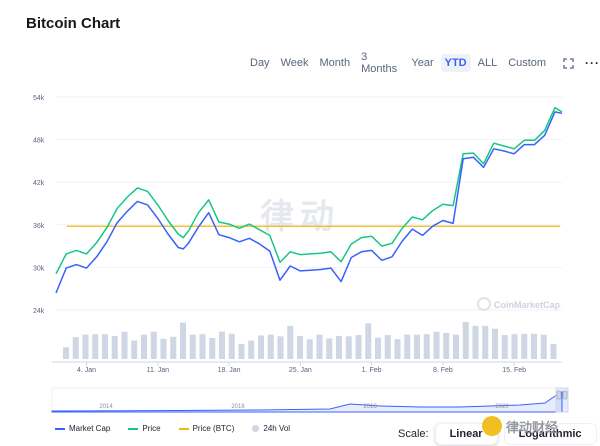 The height and width of the screenshot is (446, 600). Describe the element at coordinates (277, 428) in the screenshot. I see `legend-24h-vol-label: 24h Vol` at that location.